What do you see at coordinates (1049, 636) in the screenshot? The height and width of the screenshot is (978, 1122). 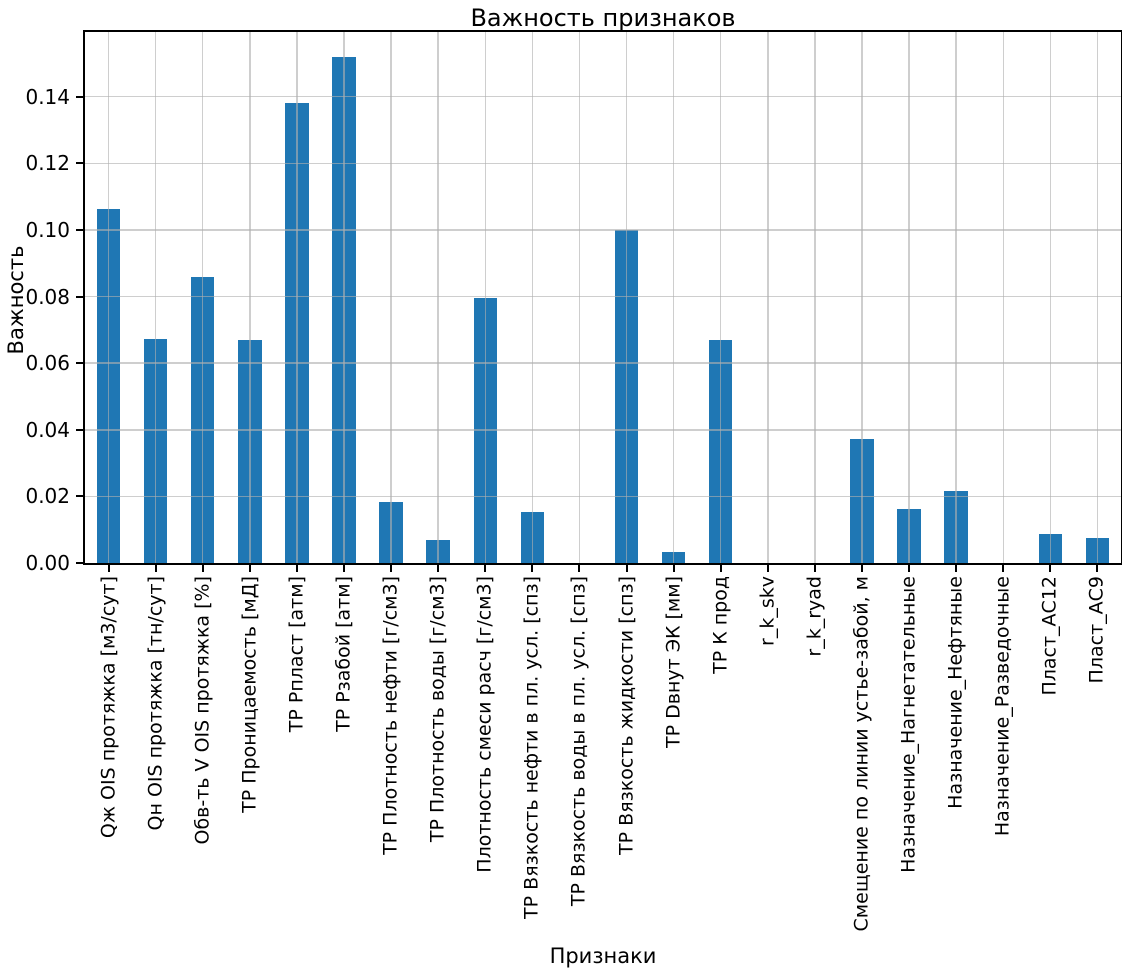 I see `x-tick-label: Пласт_АС12` at bounding box center [1049, 636].